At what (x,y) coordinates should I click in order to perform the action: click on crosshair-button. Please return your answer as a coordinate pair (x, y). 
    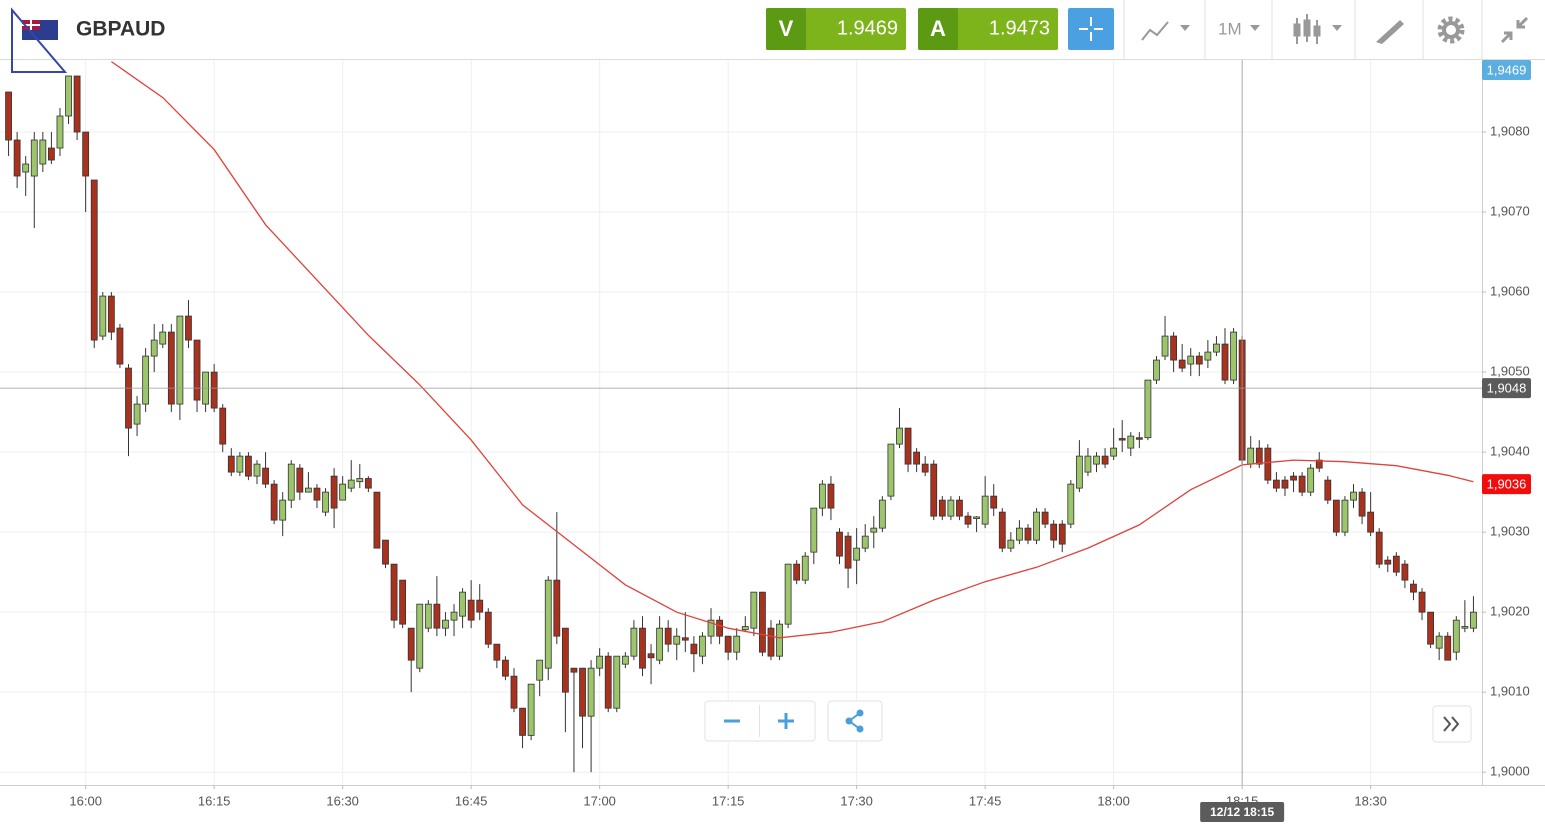
    Looking at the image, I should click on (1091, 29).